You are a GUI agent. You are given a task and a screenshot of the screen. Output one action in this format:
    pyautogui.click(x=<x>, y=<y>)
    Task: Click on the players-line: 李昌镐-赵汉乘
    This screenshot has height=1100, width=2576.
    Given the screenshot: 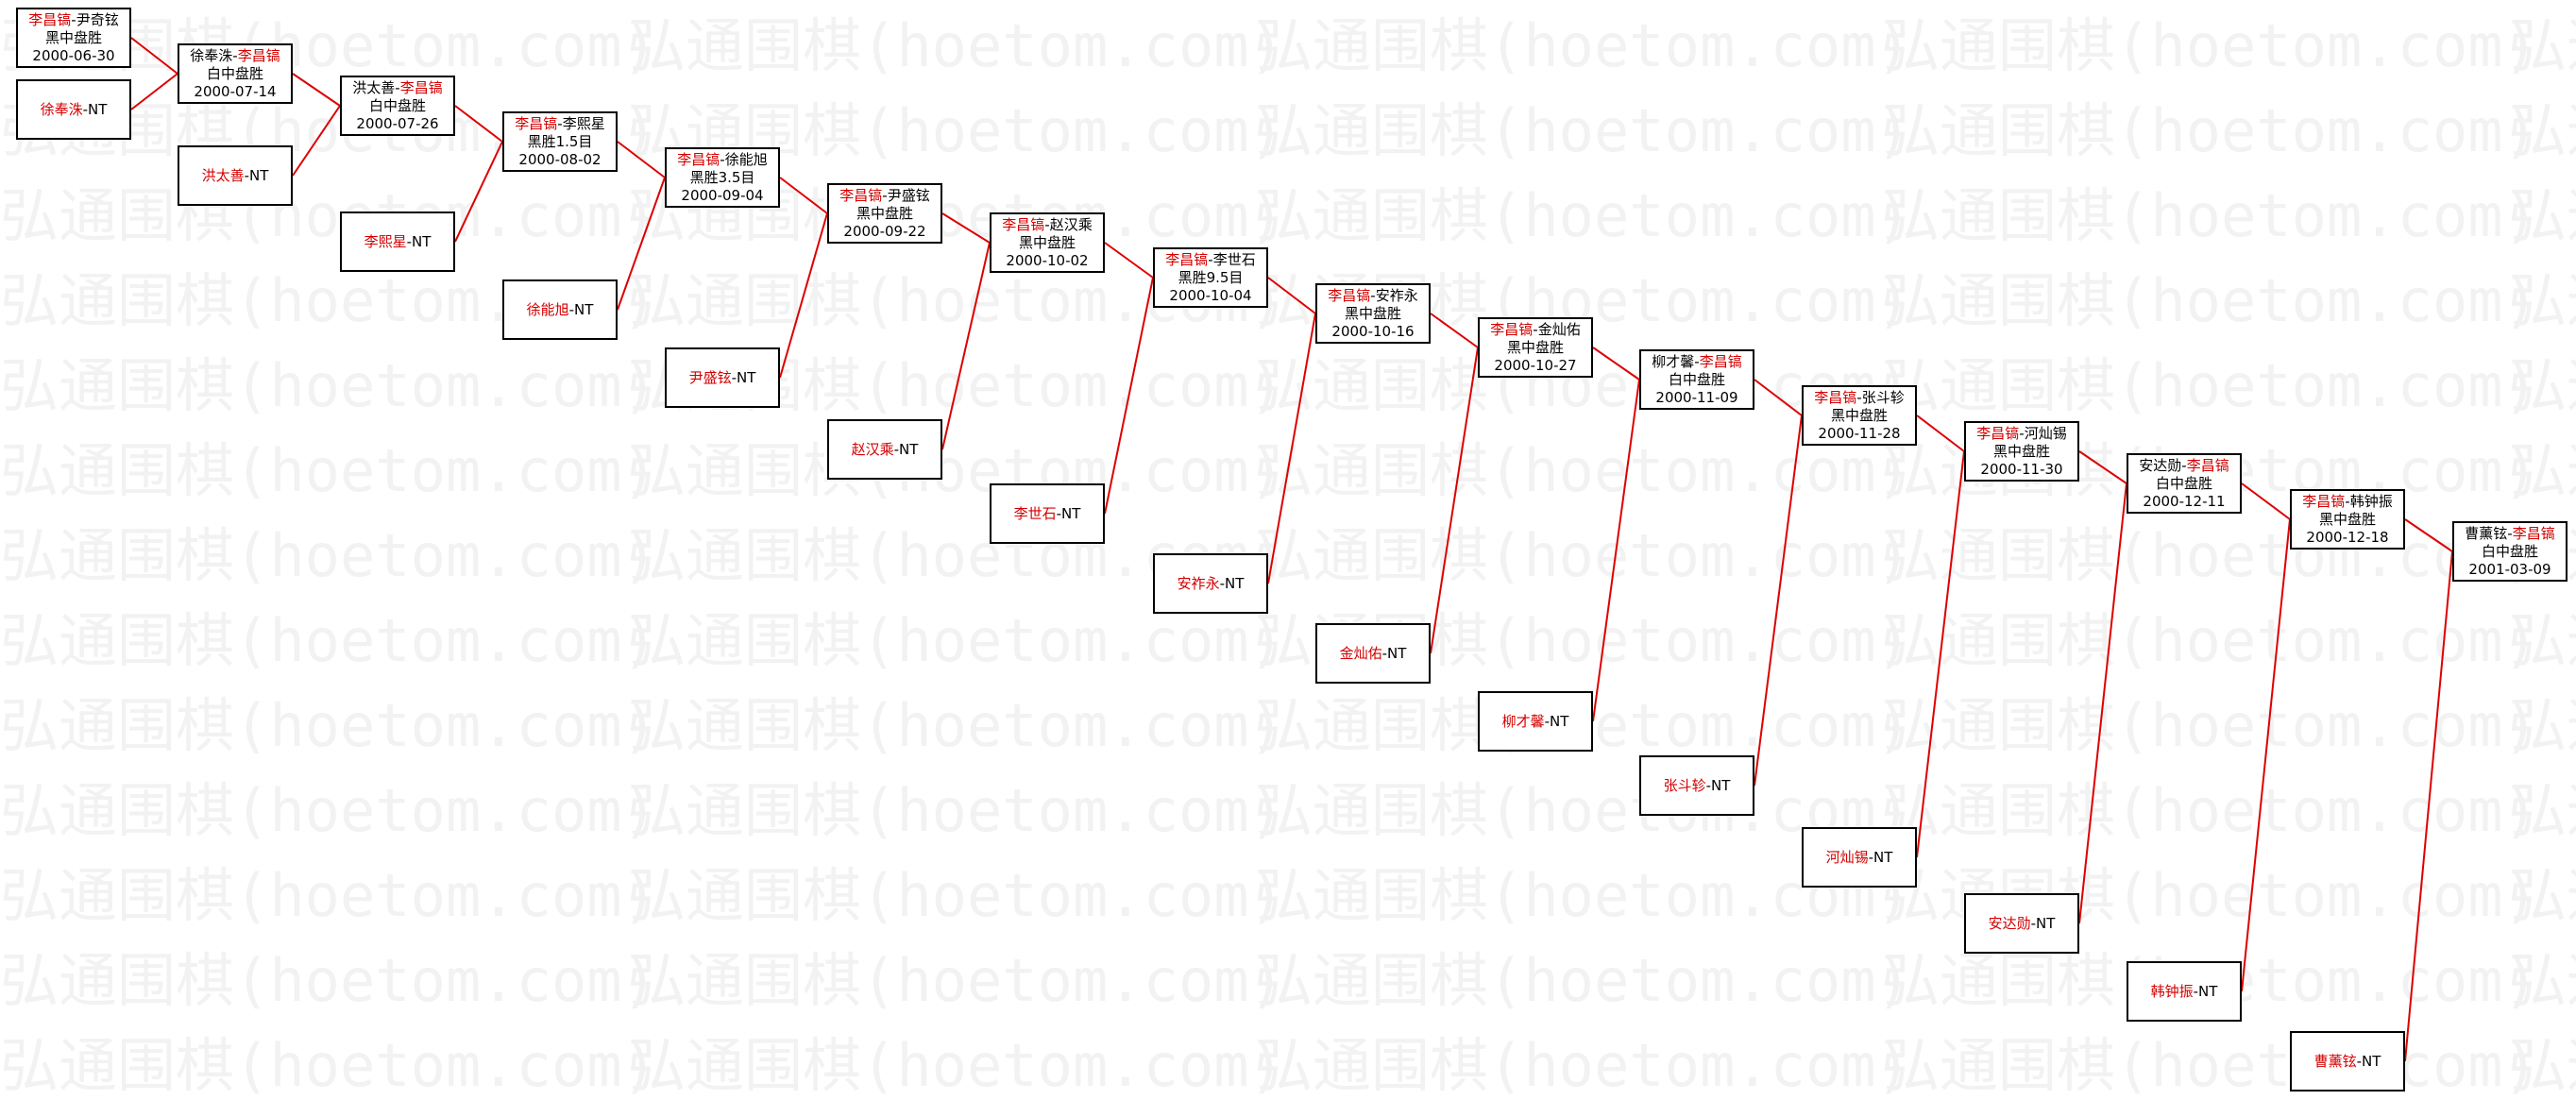 What is the action you would take?
    pyautogui.click(x=1047, y=225)
    